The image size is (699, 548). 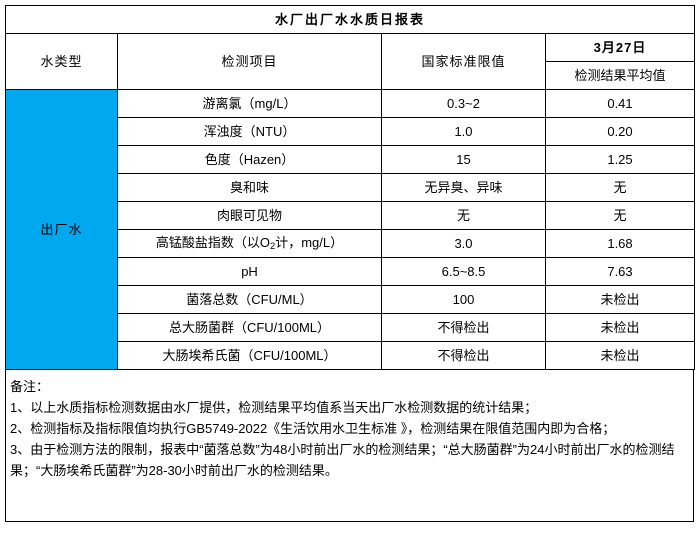 What do you see at coordinates (249, 215) in the screenshot?
I see `item-name: 肉眼可见物` at bounding box center [249, 215].